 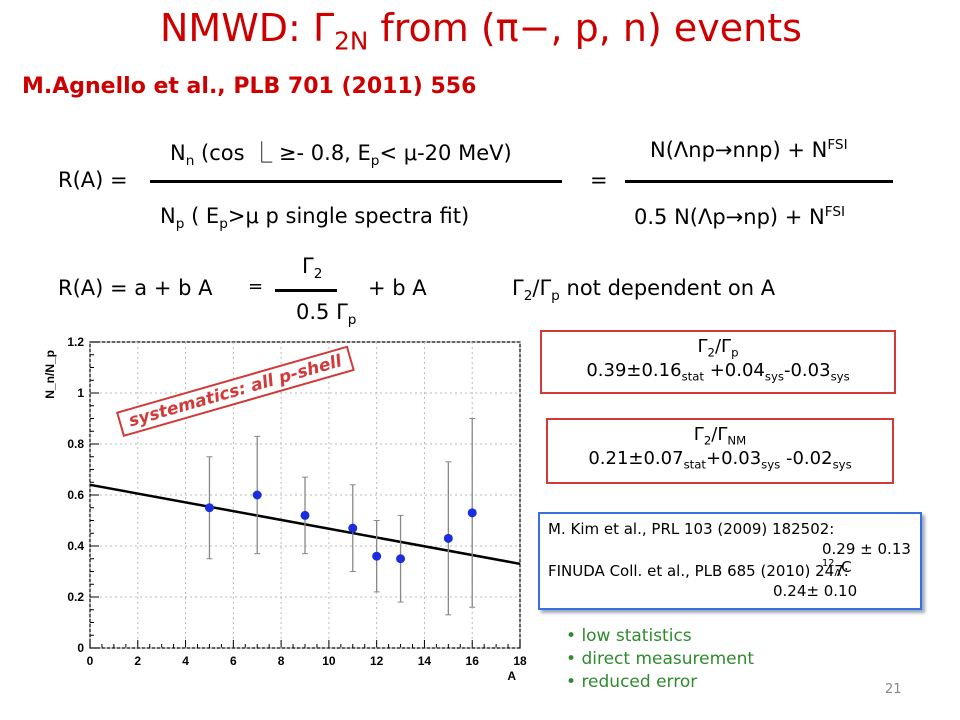 What do you see at coordinates (718, 348) in the screenshot?
I see `box1-header: Γ2/Γp` at bounding box center [718, 348].